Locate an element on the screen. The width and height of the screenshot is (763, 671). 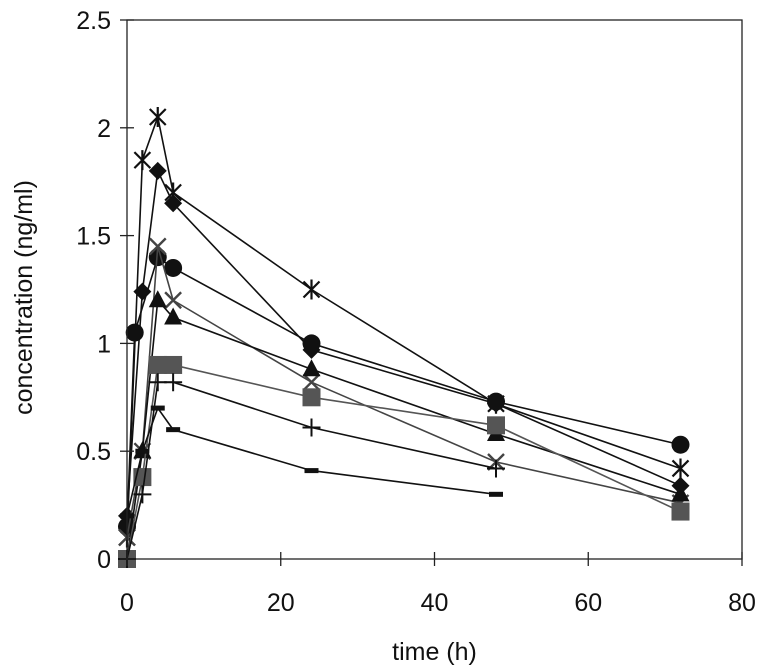
x-tick-label: 40 is located at coordinates (435, 603).